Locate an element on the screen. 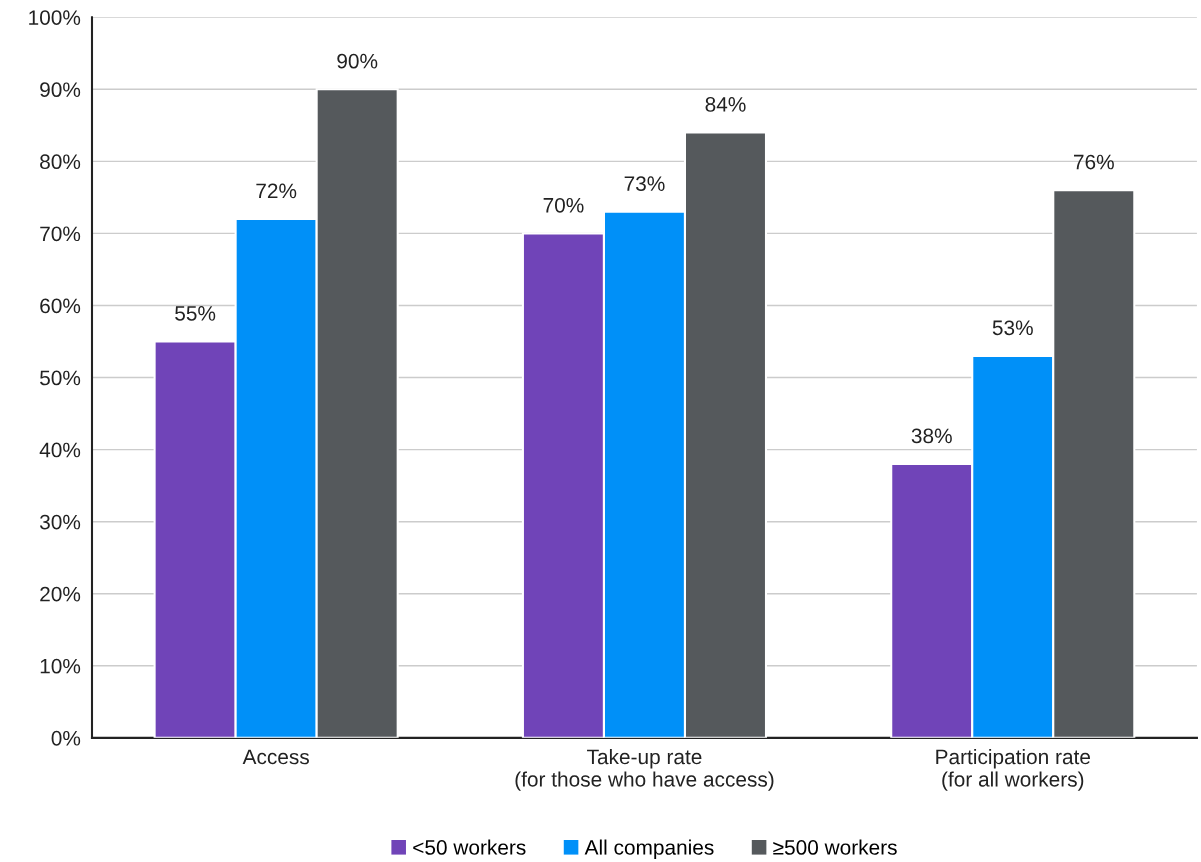 The width and height of the screenshot is (1201, 862). legend-label: ≥500 workers is located at coordinates (835, 847).